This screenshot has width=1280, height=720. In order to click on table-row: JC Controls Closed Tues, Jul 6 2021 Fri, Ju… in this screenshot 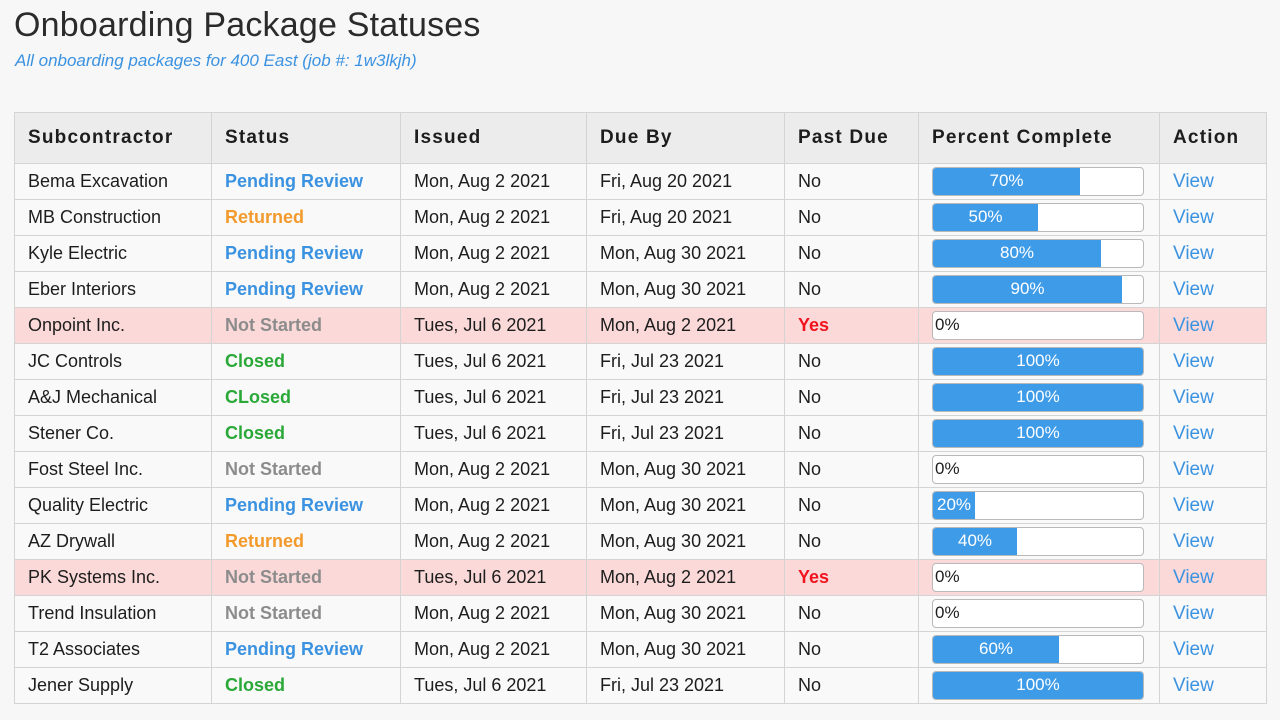, I will do `click(640, 361)`.